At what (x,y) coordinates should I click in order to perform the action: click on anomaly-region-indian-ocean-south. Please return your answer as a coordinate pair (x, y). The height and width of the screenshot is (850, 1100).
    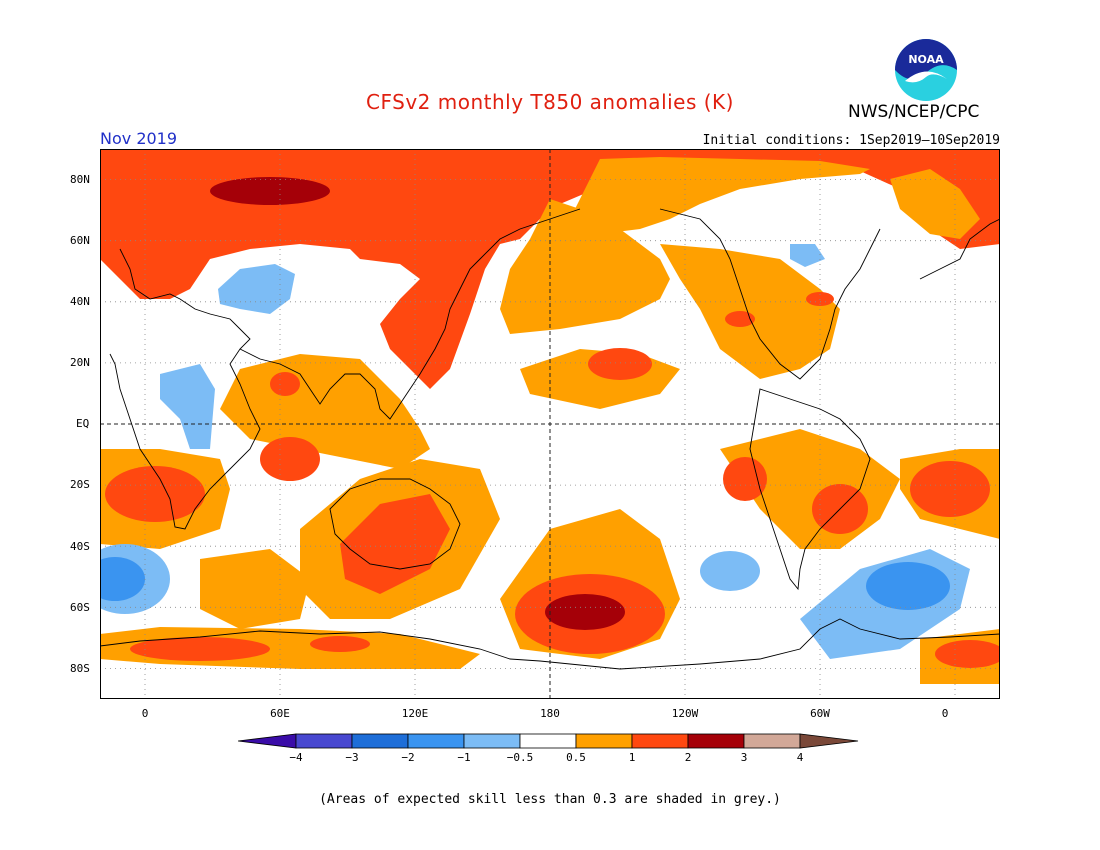
    Looking at the image, I should click on (255, 589).